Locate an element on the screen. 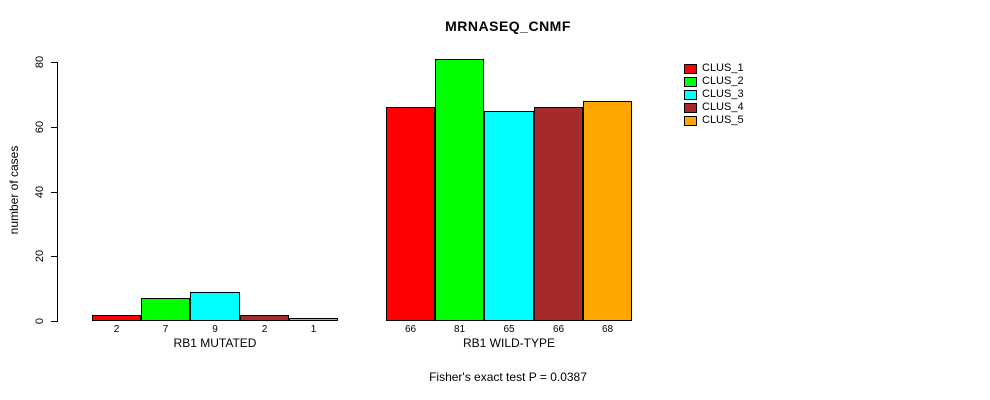 The width and height of the screenshot is (990, 400). legend-label: CLUS_4 is located at coordinates (723, 107).